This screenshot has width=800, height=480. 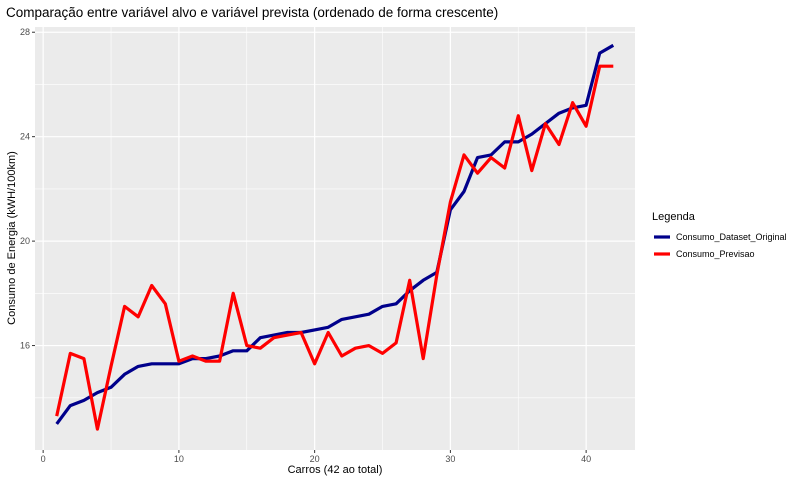 I want to click on y-tick-label: 20, so click(x=25, y=241).